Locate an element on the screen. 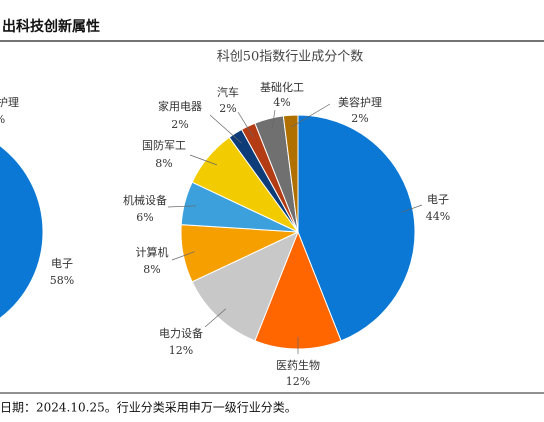 The image size is (544, 422). slice-label: 电力设备 is located at coordinates (181, 333).